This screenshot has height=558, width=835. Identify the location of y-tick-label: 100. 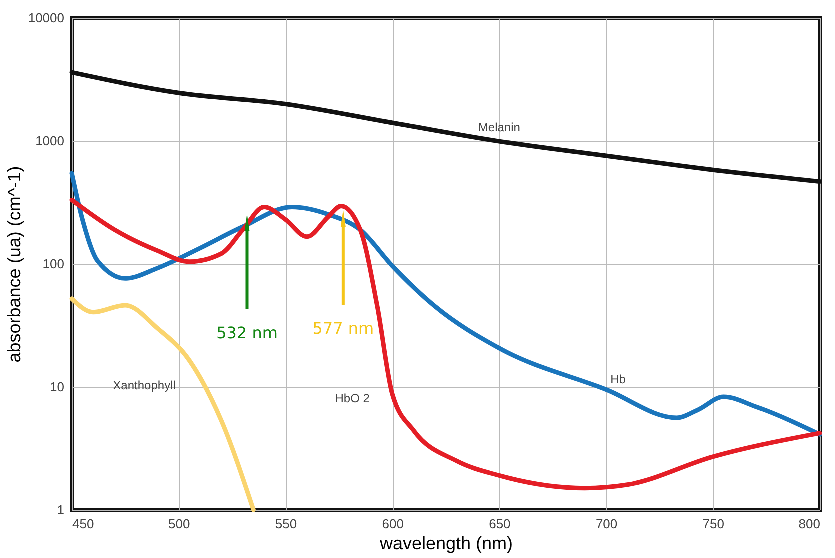
(53, 264).